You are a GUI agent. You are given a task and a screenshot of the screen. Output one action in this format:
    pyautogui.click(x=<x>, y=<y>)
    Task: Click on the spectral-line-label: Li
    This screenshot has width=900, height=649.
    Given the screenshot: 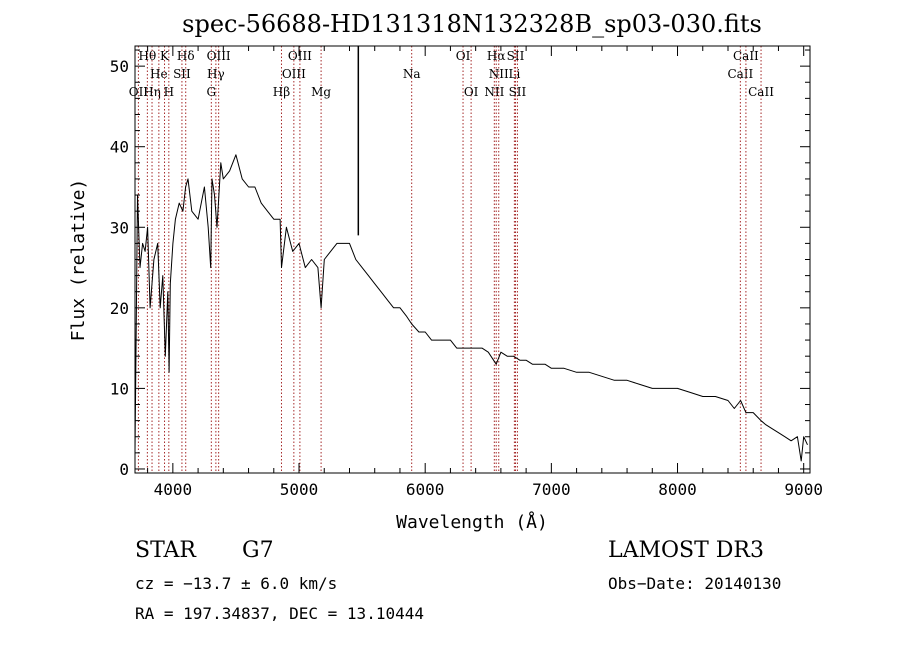 What is the action you would take?
    pyautogui.click(x=514, y=74)
    